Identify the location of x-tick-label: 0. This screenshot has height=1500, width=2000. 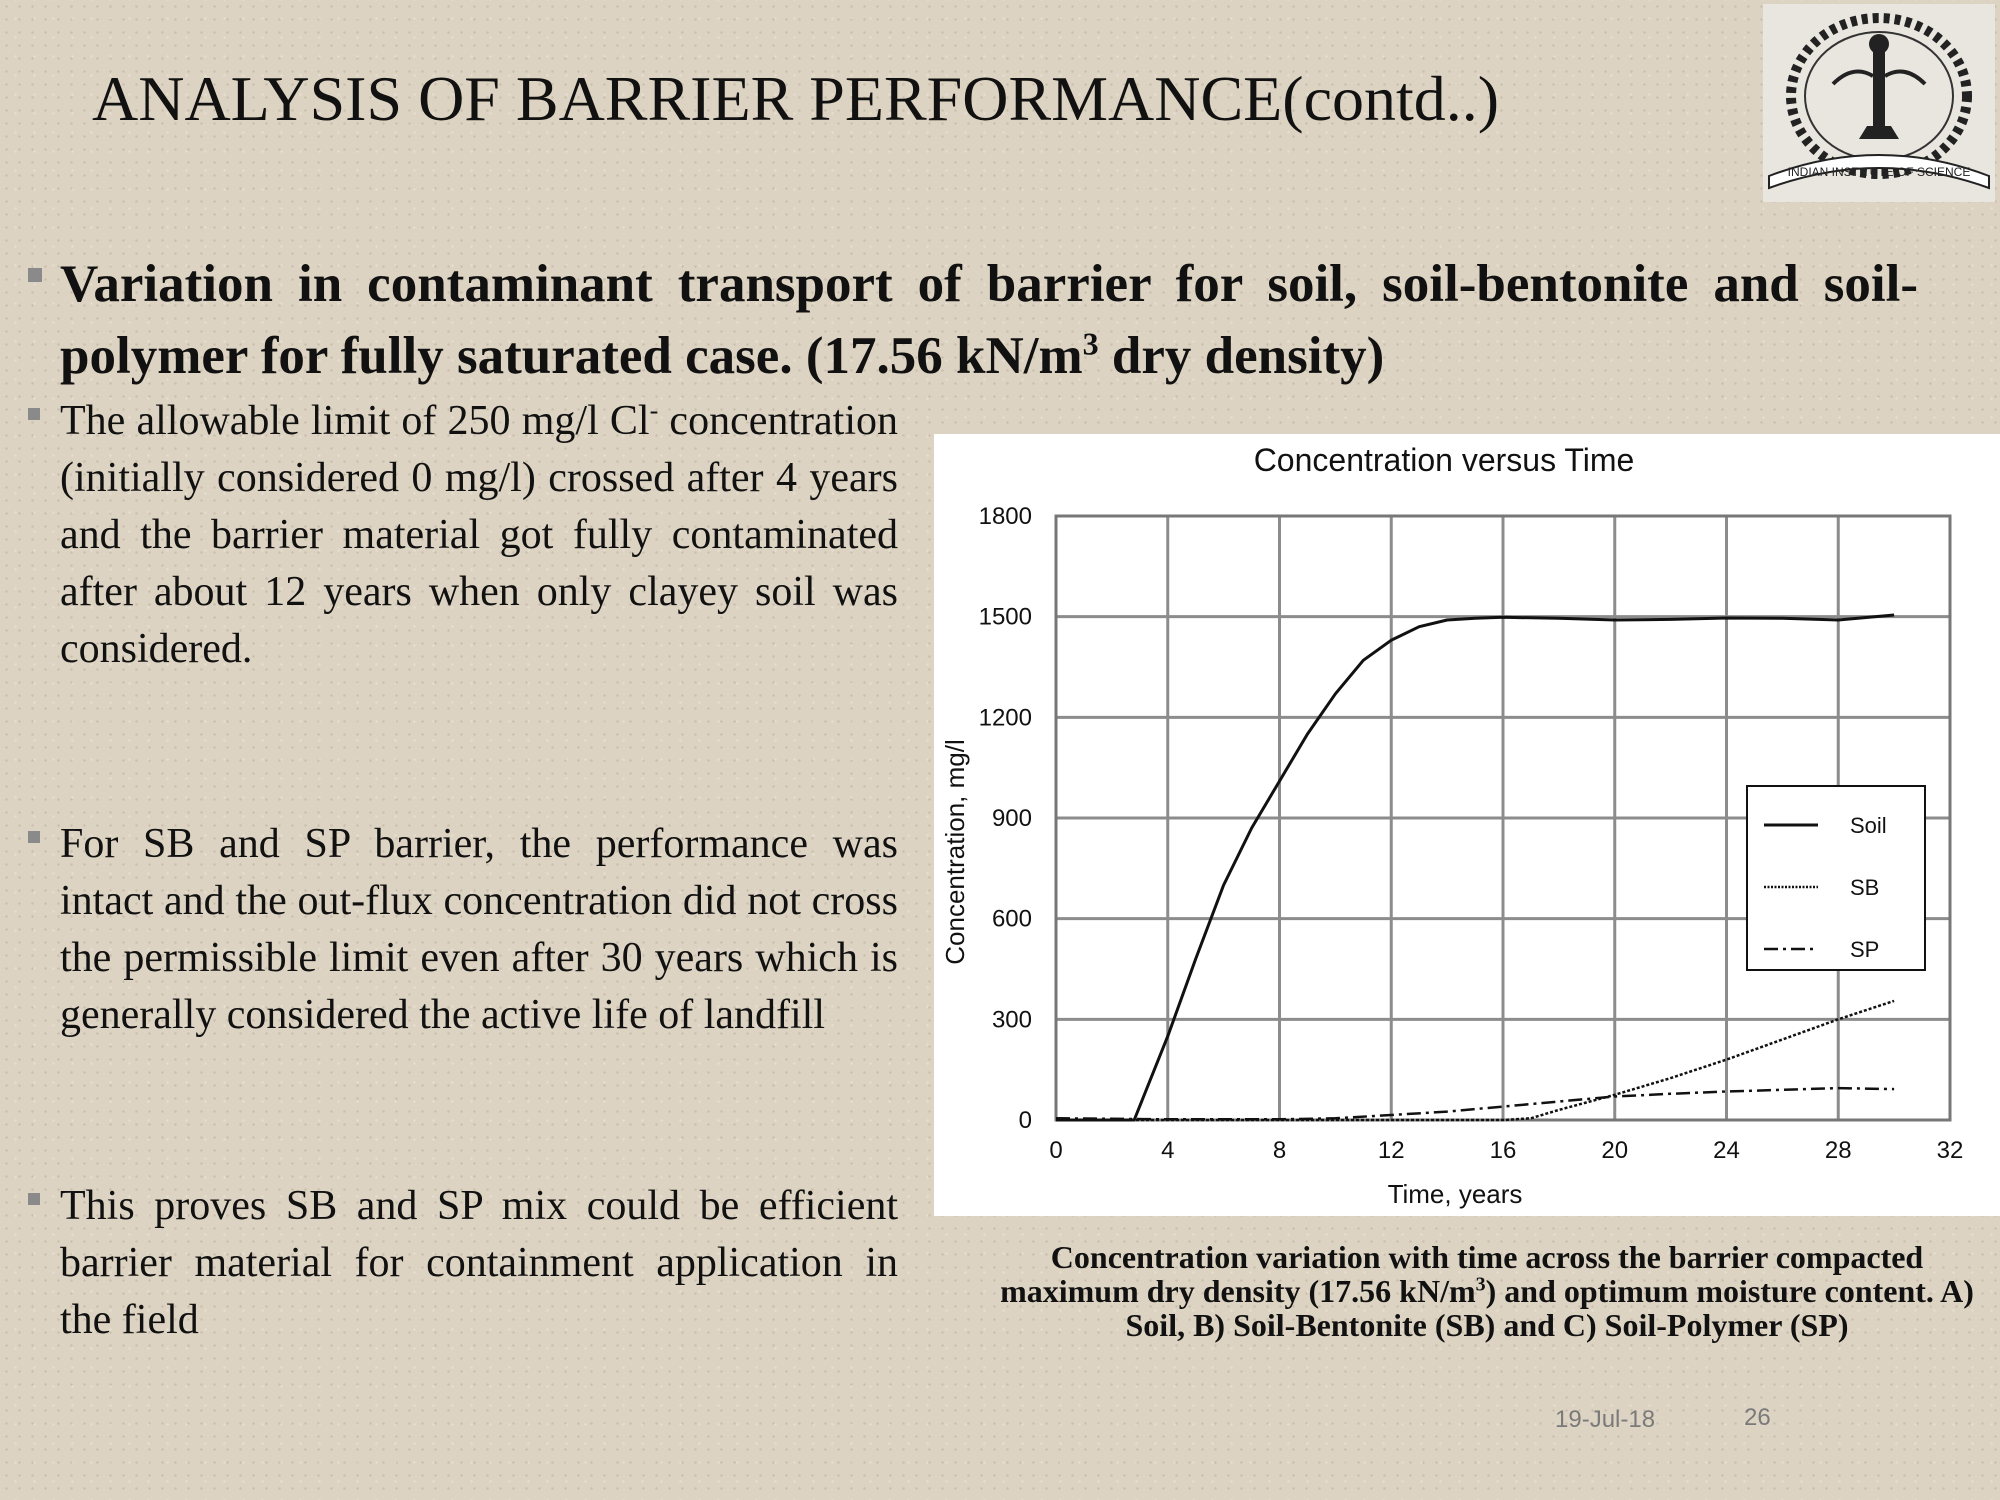
(1055, 1150).